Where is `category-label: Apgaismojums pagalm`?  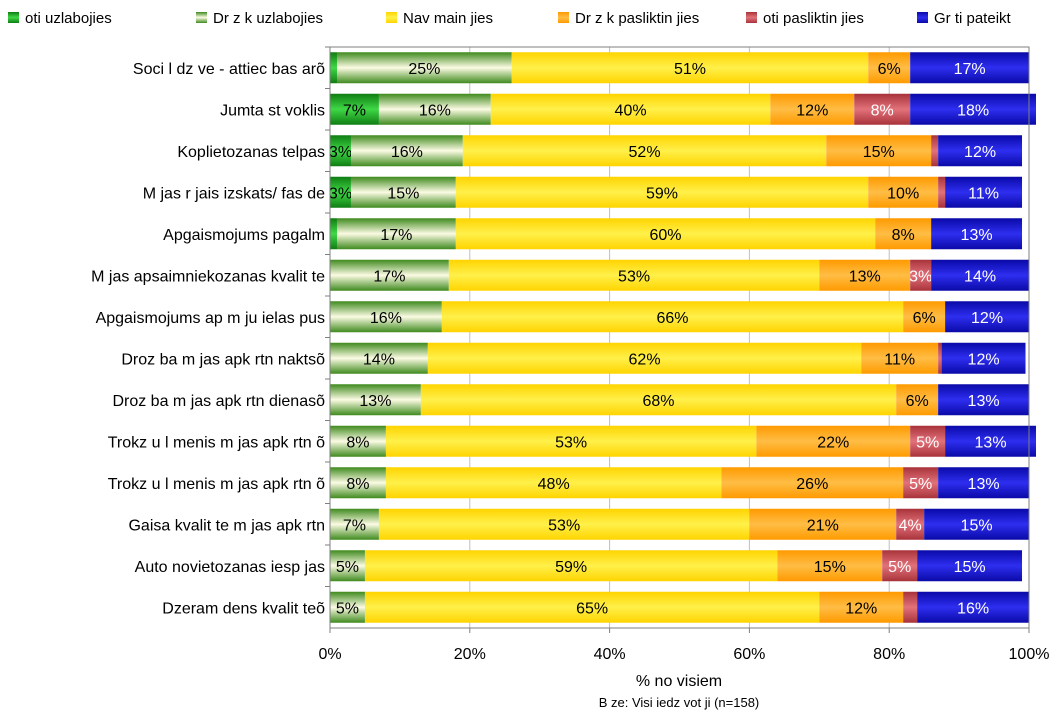 category-label: Apgaismojums pagalm is located at coordinates (244, 235).